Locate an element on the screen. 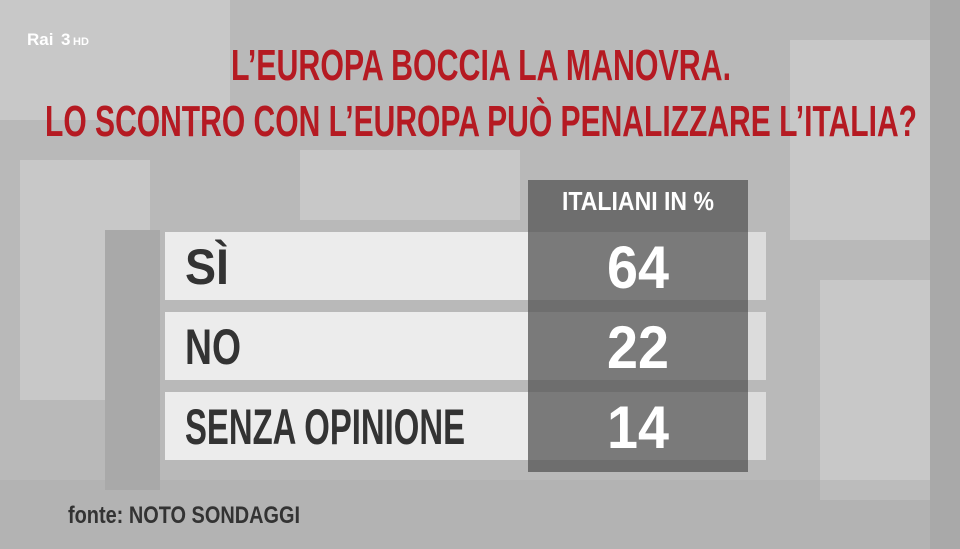 The width and height of the screenshot is (960, 549). row-value: 14 is located at coordinates (638, 427).